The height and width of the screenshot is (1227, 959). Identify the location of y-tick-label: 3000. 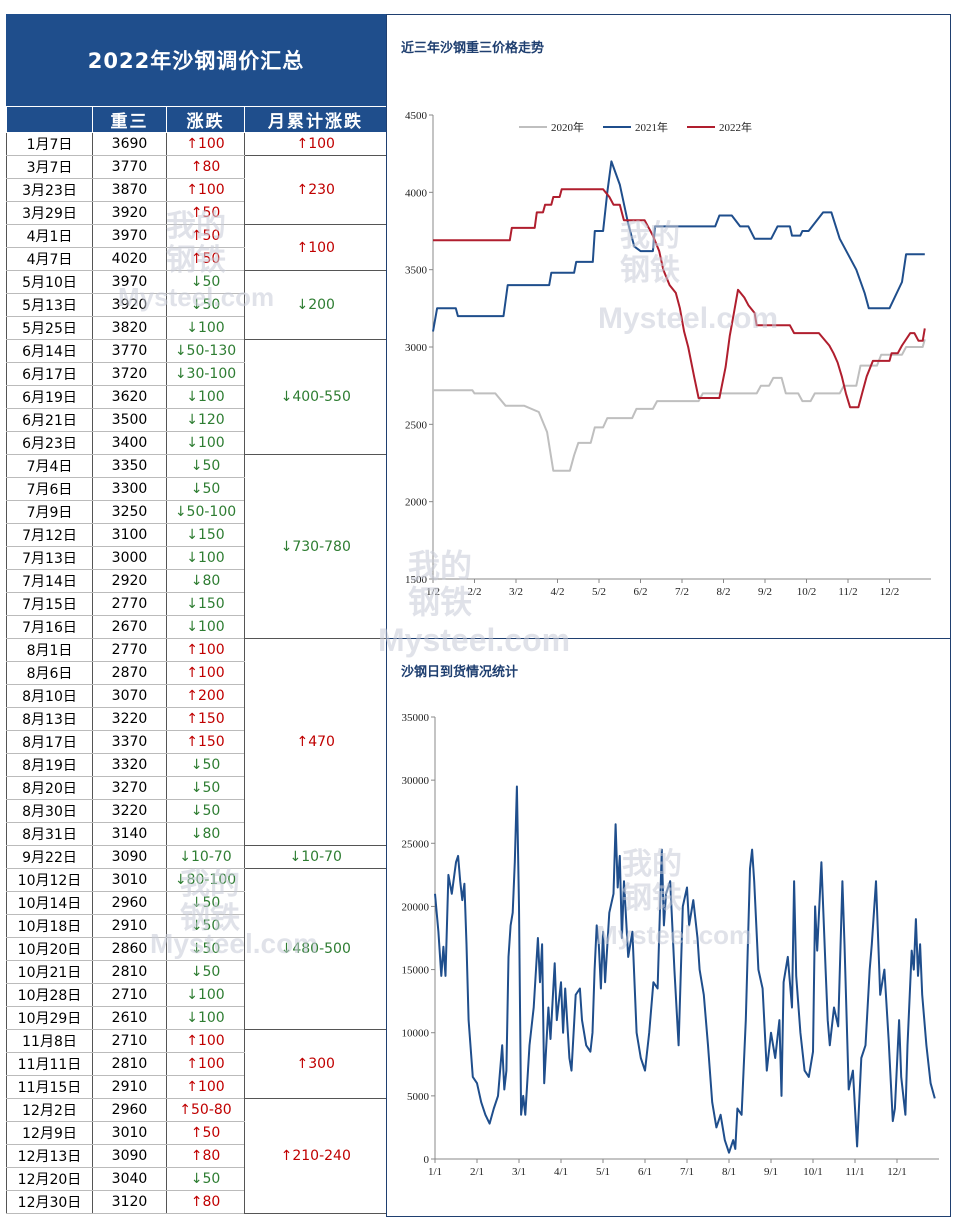
(416, 348).